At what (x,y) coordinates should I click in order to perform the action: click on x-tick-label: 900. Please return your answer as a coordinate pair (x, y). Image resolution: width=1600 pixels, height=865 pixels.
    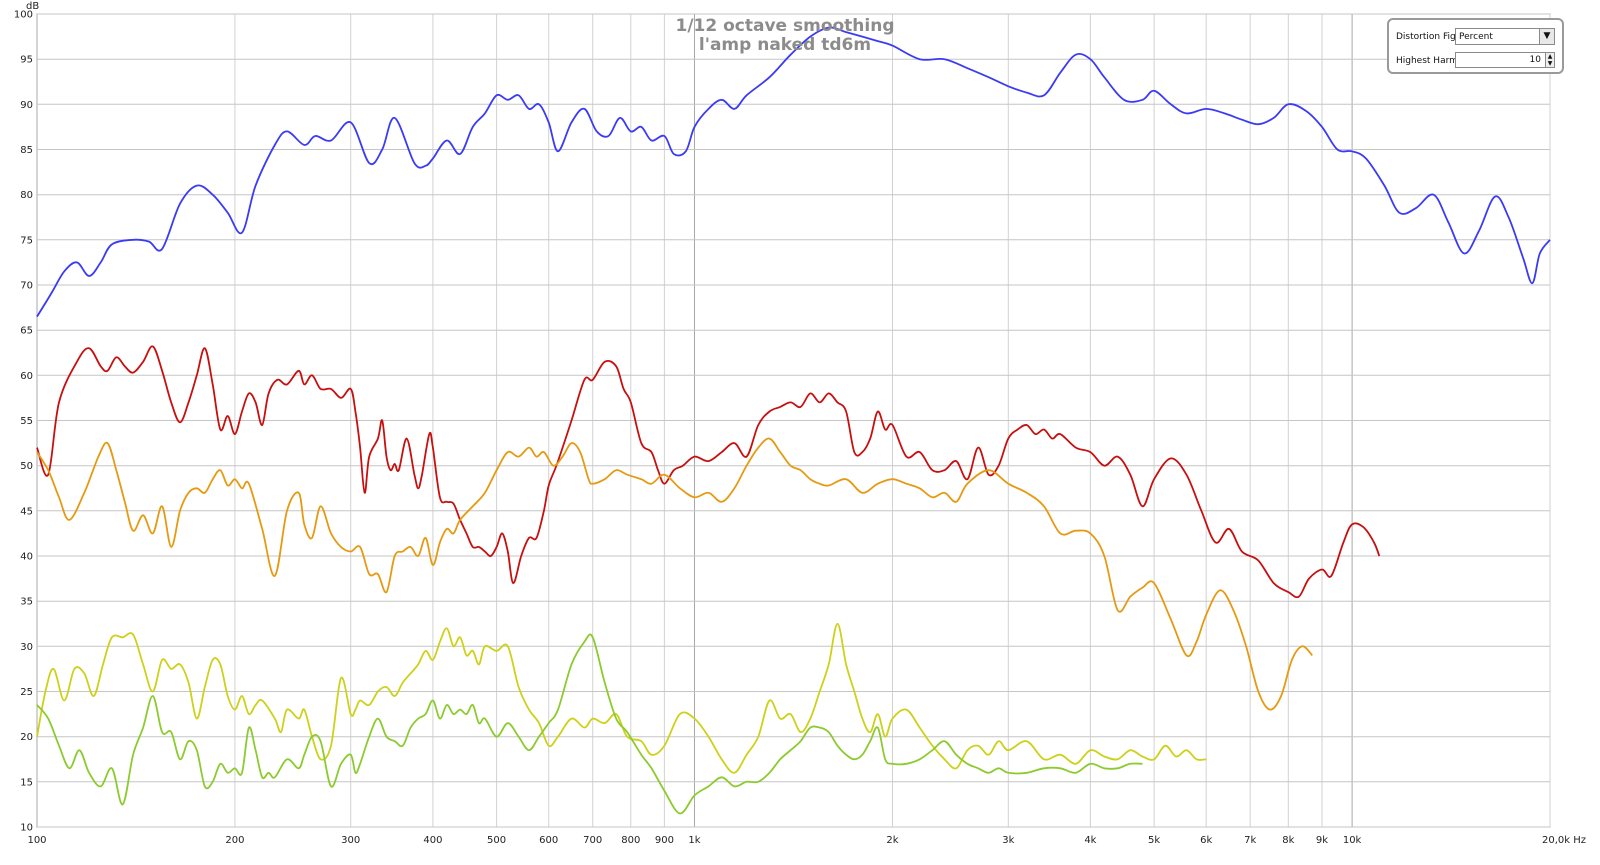
    Looking at the image, I should click on (664, 840).